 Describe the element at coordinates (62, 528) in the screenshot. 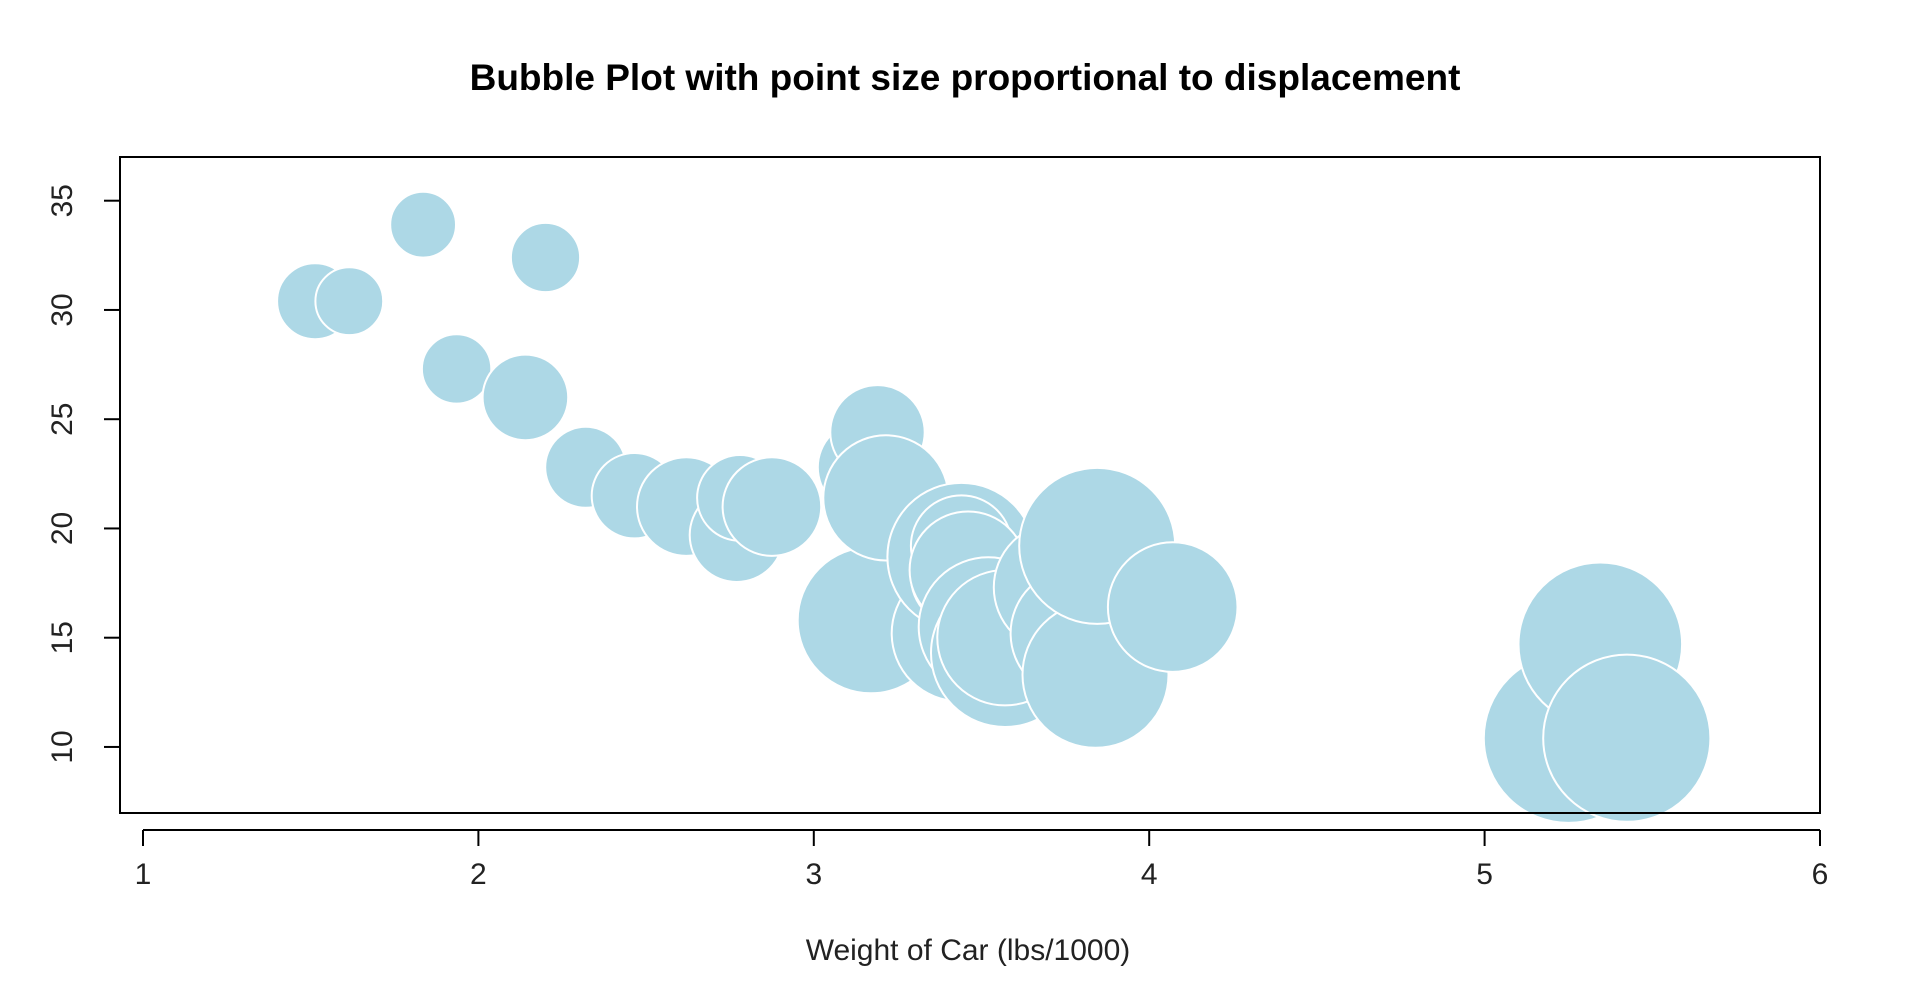

I see `y-tick-label: 20` at that location.